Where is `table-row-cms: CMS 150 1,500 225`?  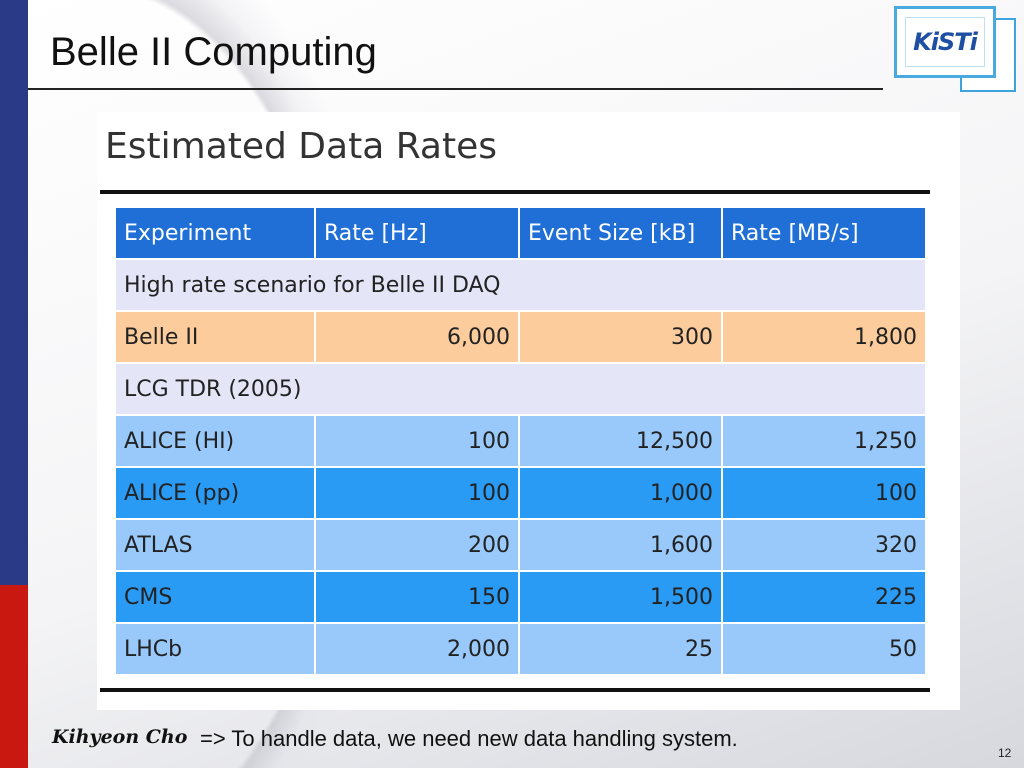
table-row-cms: CMS 150 1,500 225 is located at coordinates (520, 597).